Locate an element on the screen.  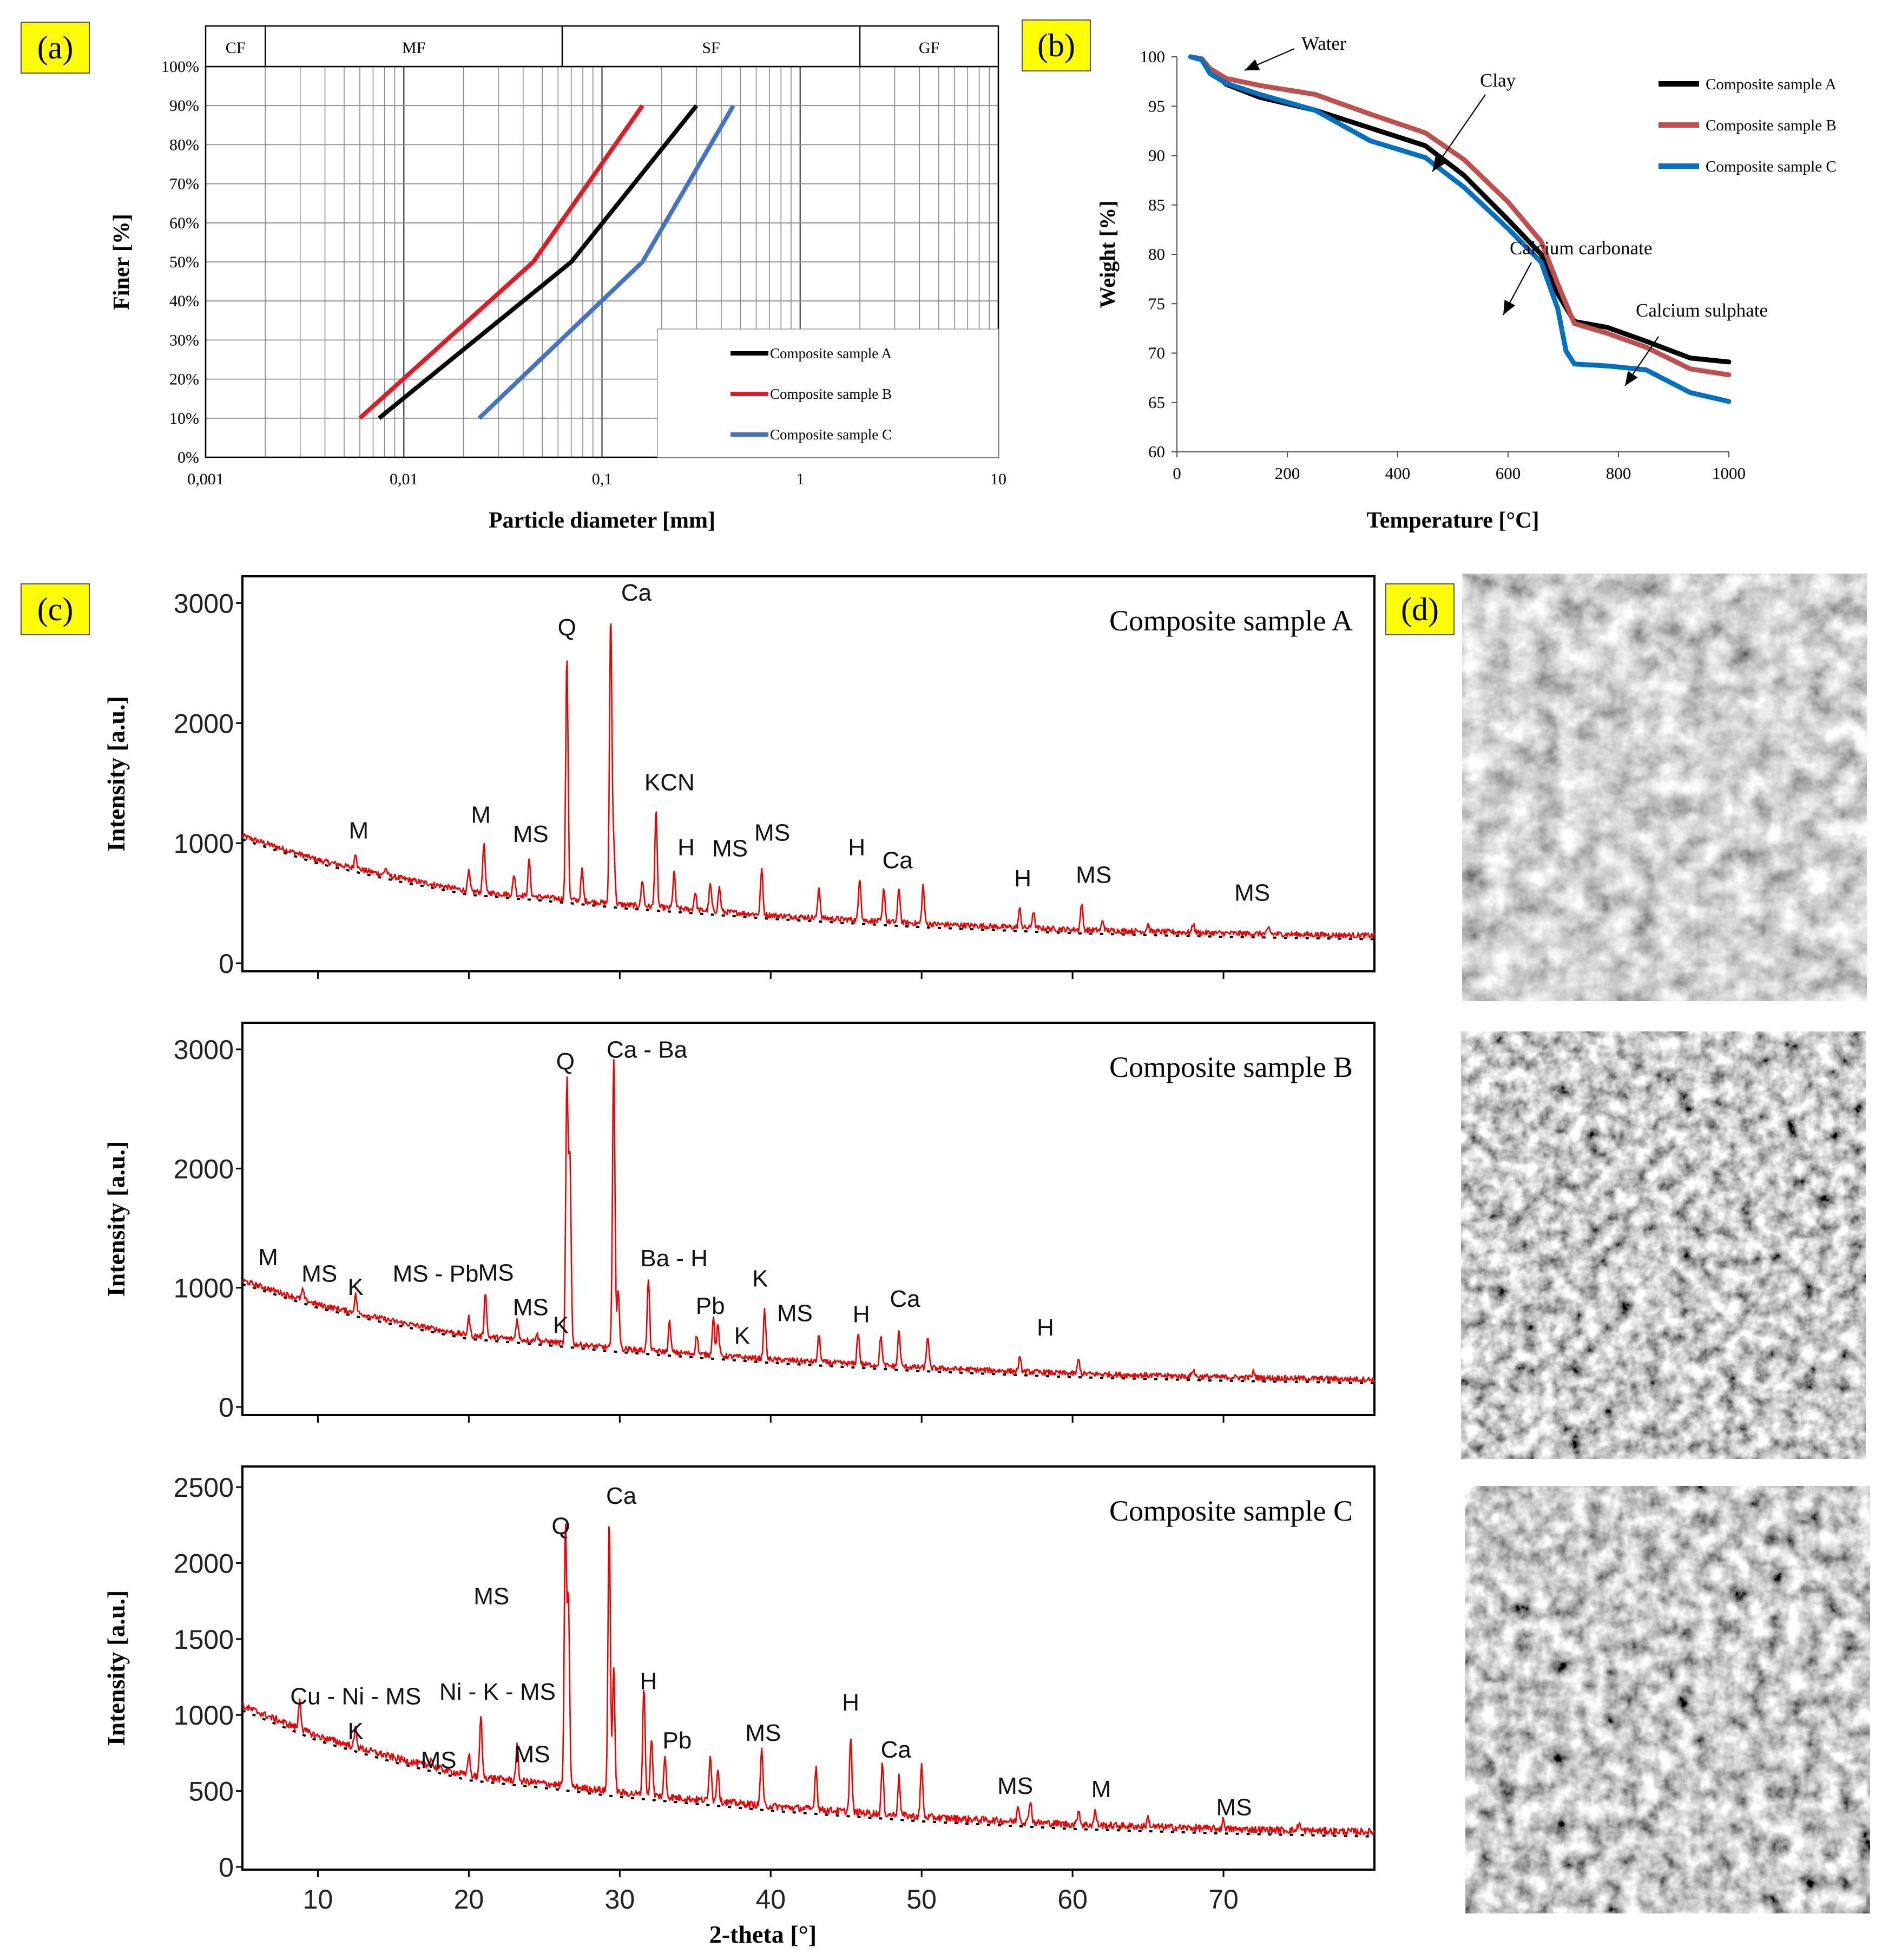
y-tick-label: 80 is located at coordinates (1156, 255).